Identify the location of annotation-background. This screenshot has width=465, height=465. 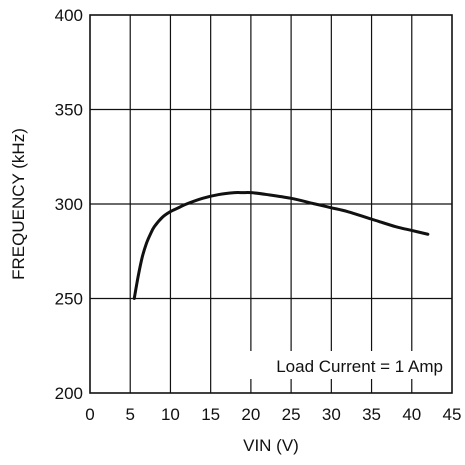
(343, 365).